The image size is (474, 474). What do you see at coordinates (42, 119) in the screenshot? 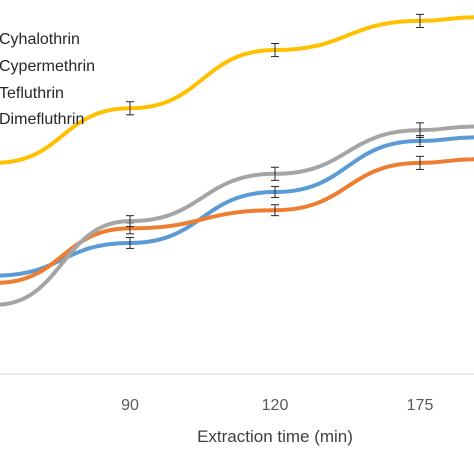
I see `legend-label: Dimefluthrin` at bounding box center [42, 119].